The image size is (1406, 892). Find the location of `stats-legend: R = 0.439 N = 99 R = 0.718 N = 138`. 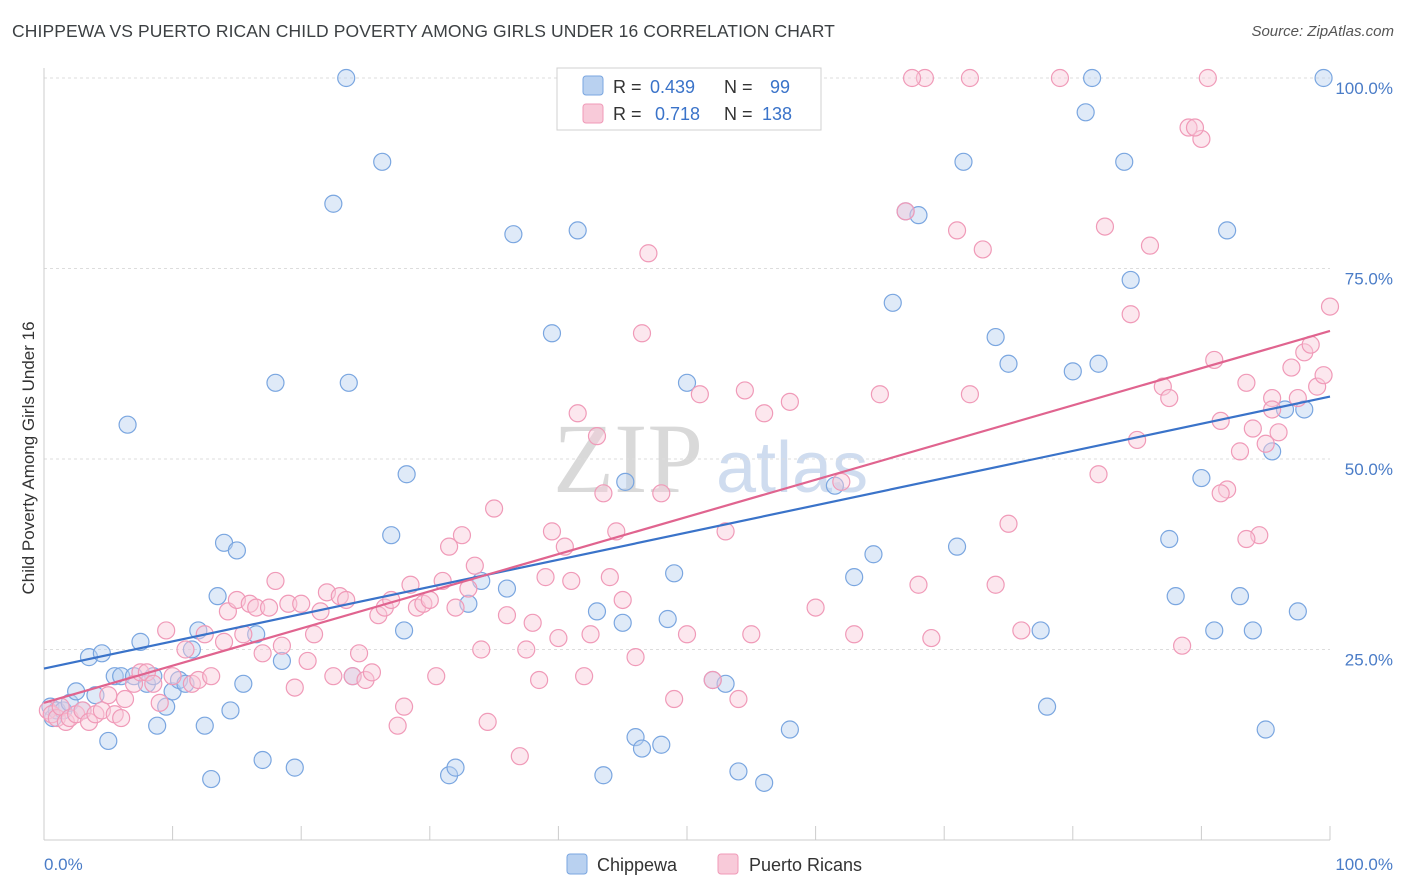

stats-legend: R = 0.439 N = 99 R = 0.718 N = 138 is located at coordinates (689, 99).